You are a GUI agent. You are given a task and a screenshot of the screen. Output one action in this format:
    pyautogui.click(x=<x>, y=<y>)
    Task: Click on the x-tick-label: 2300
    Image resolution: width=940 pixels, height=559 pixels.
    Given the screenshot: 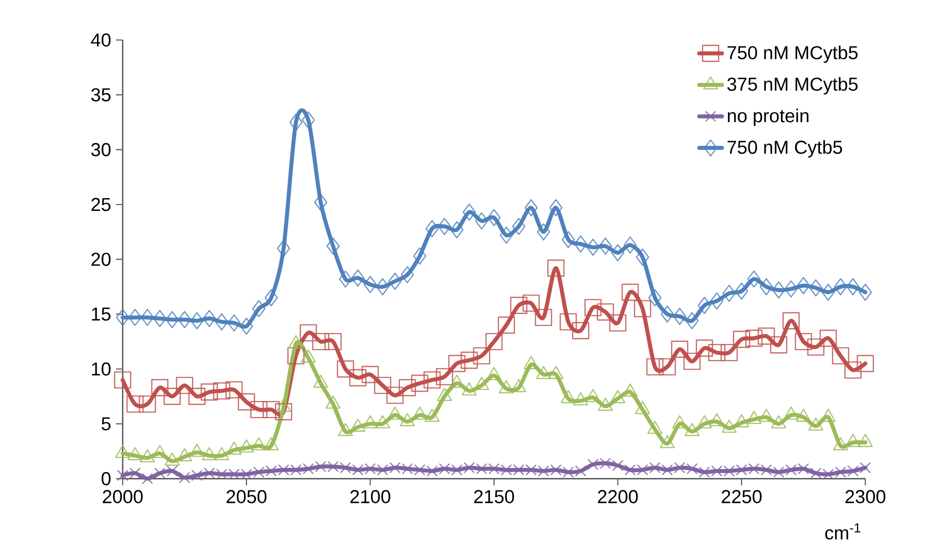 What is the action you would take?
    pyautogui.click(x=866, y=497)
    